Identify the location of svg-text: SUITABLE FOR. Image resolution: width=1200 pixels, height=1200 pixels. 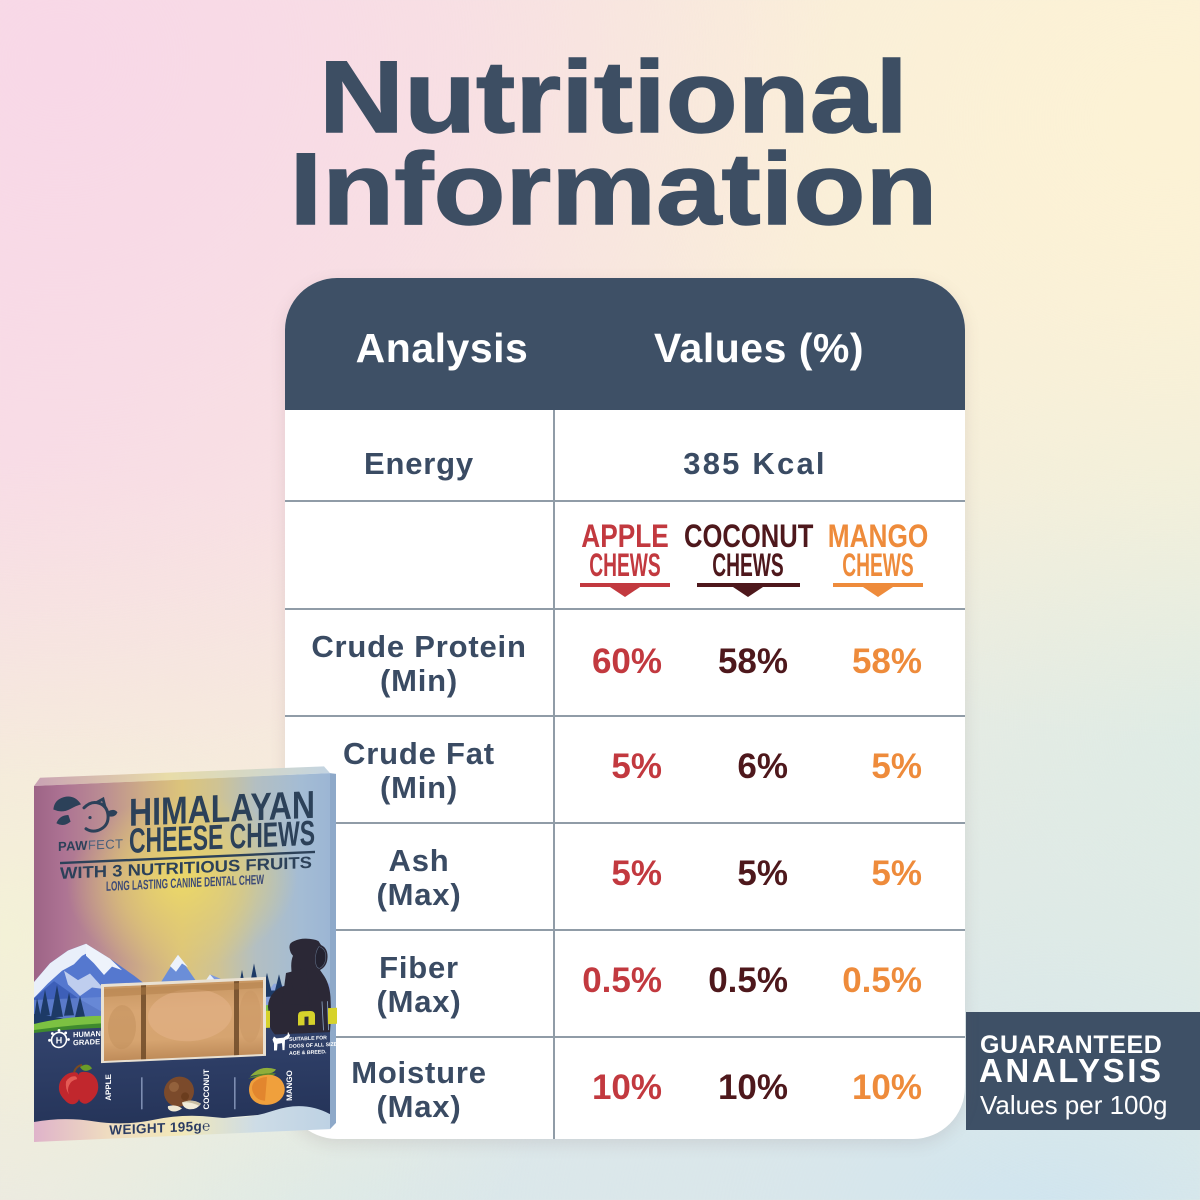
(308, 1039).